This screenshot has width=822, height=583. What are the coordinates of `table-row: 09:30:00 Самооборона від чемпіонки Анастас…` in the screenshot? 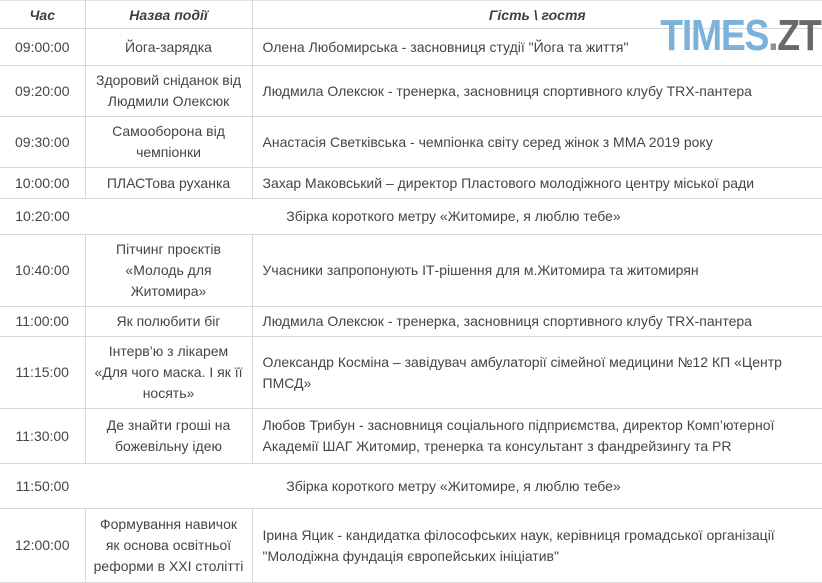 It's located at (411, 142).